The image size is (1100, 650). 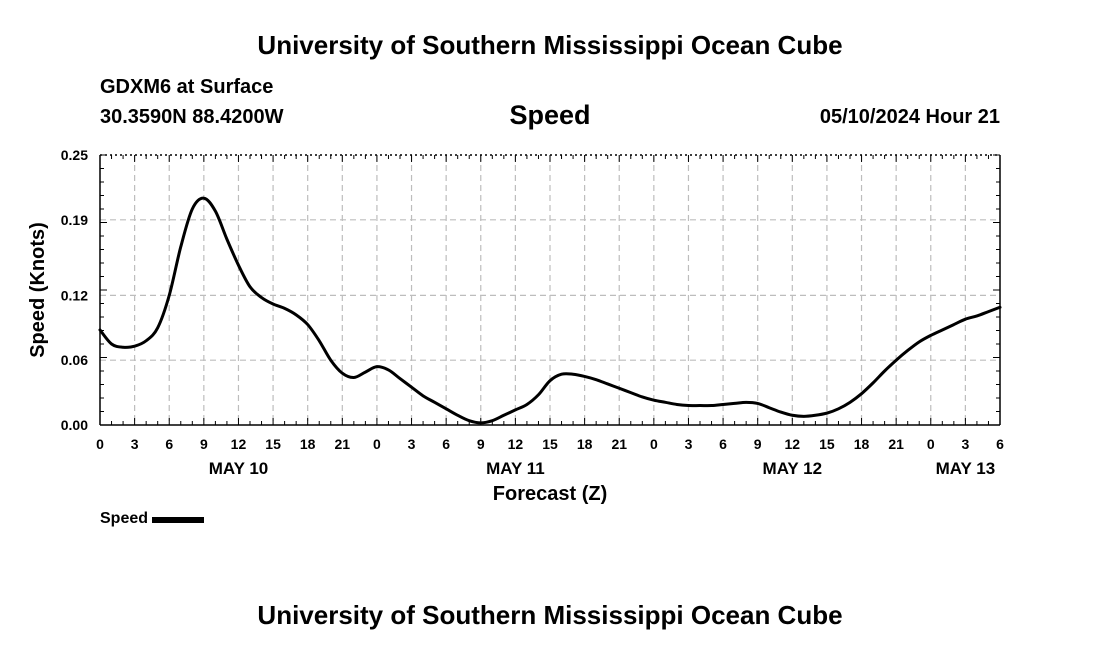 I want to click on legend-label: Speed, so click(x=124, y=518).